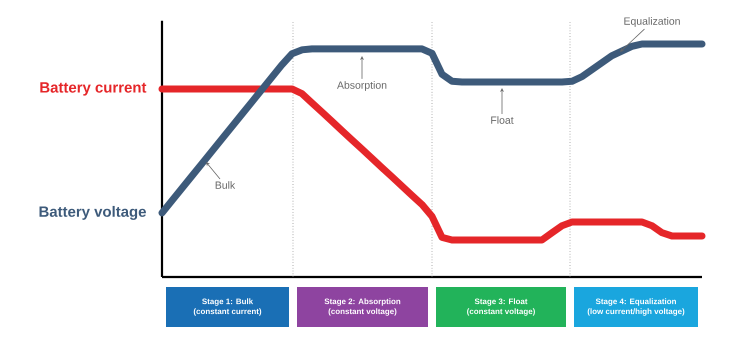  Describe the element at coordinates (652, 22) in the screenshot. I see `text: Equalization` at that location.